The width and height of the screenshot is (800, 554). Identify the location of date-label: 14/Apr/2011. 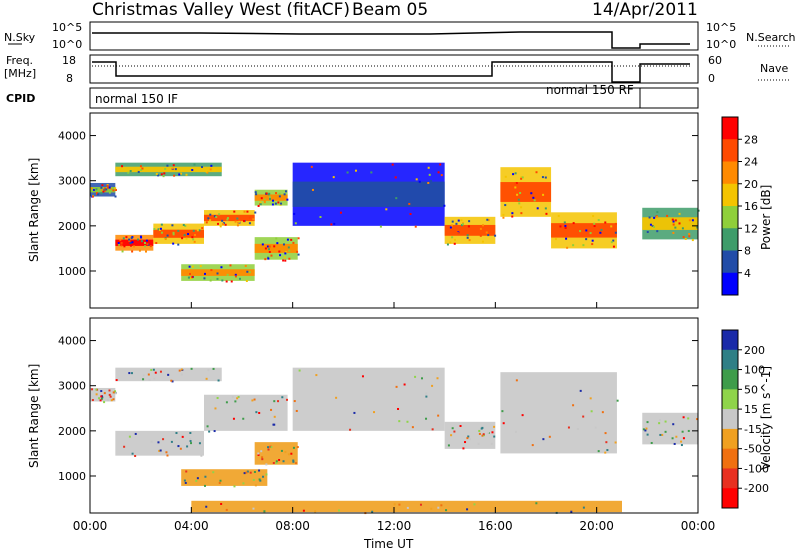
(645, 10).